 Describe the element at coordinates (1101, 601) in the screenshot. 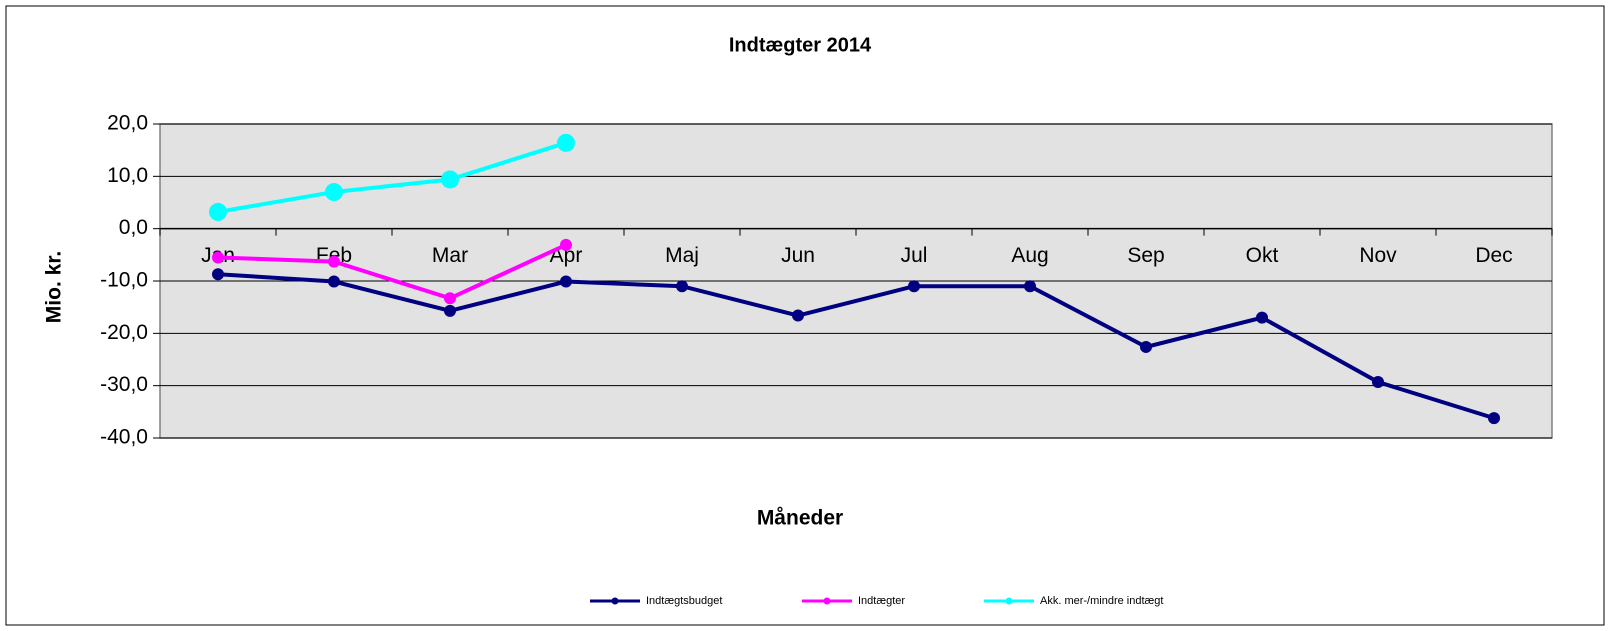

I see `legend-label: Akk. mer-/mindre indtægt` at that location.